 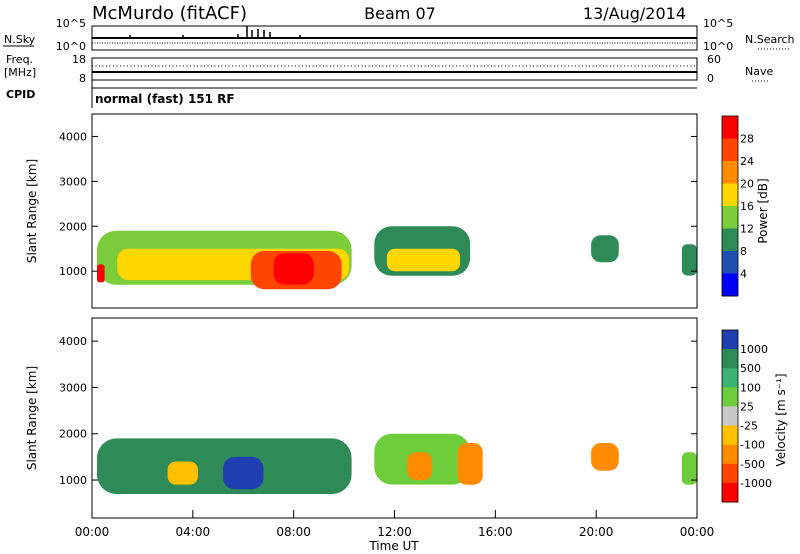 I want to click on velocity-colorbar-tick-4: -25, so click(x=749, y=426).